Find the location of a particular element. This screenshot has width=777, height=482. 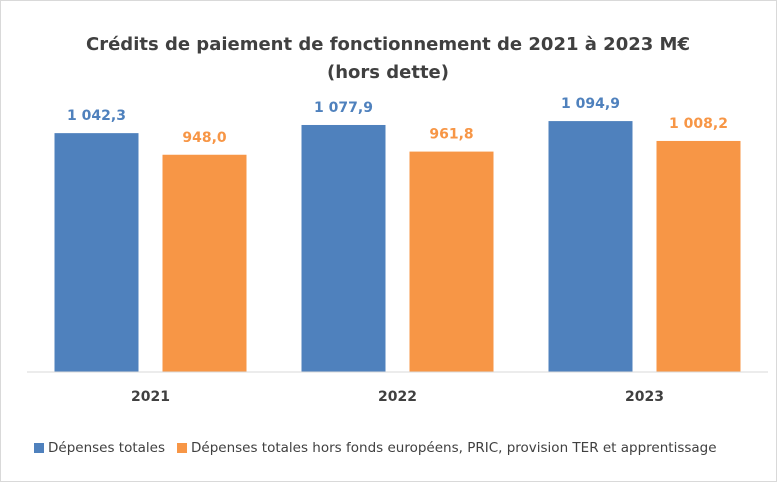

value-label: 1 042,3 is located at coordinates (96, 116).